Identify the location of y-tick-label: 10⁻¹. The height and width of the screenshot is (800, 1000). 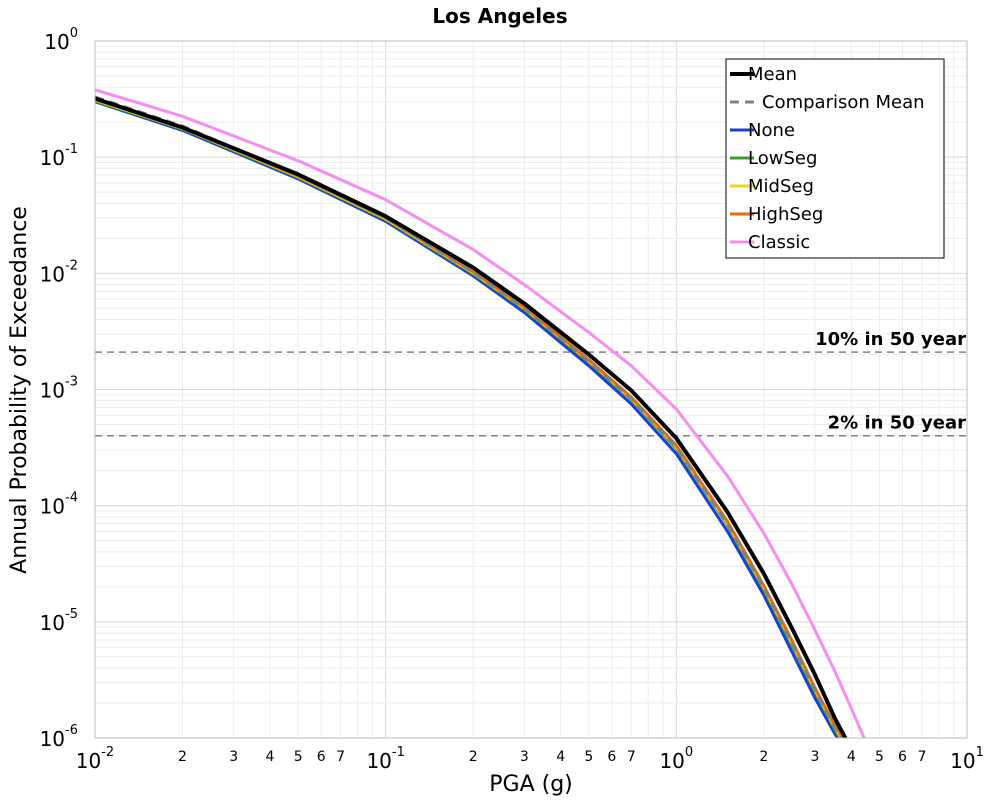
(59, 156).